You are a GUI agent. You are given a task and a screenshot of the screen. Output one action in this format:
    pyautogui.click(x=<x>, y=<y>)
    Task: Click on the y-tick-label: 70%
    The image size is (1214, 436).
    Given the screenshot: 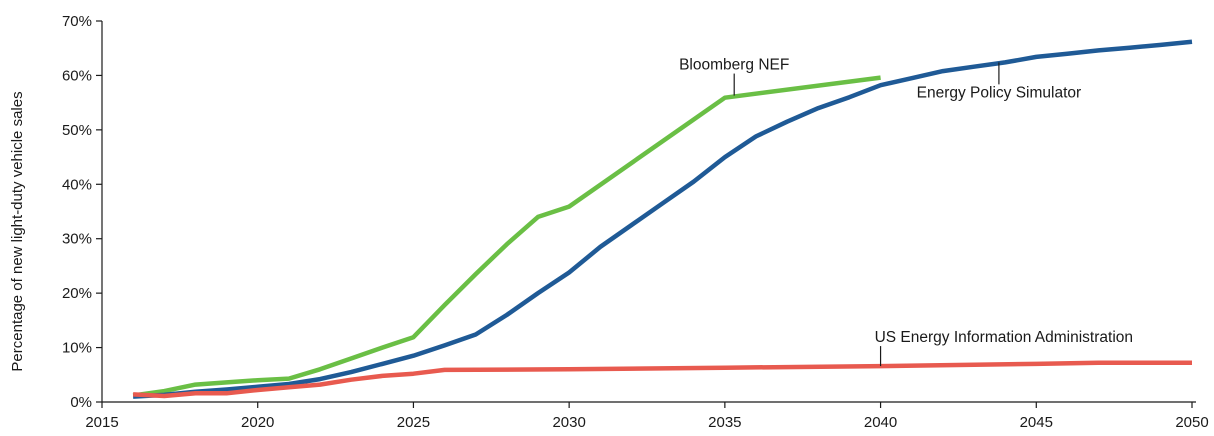 What is the action you would take?
    pyautogui.click(x=77, y=21)
    